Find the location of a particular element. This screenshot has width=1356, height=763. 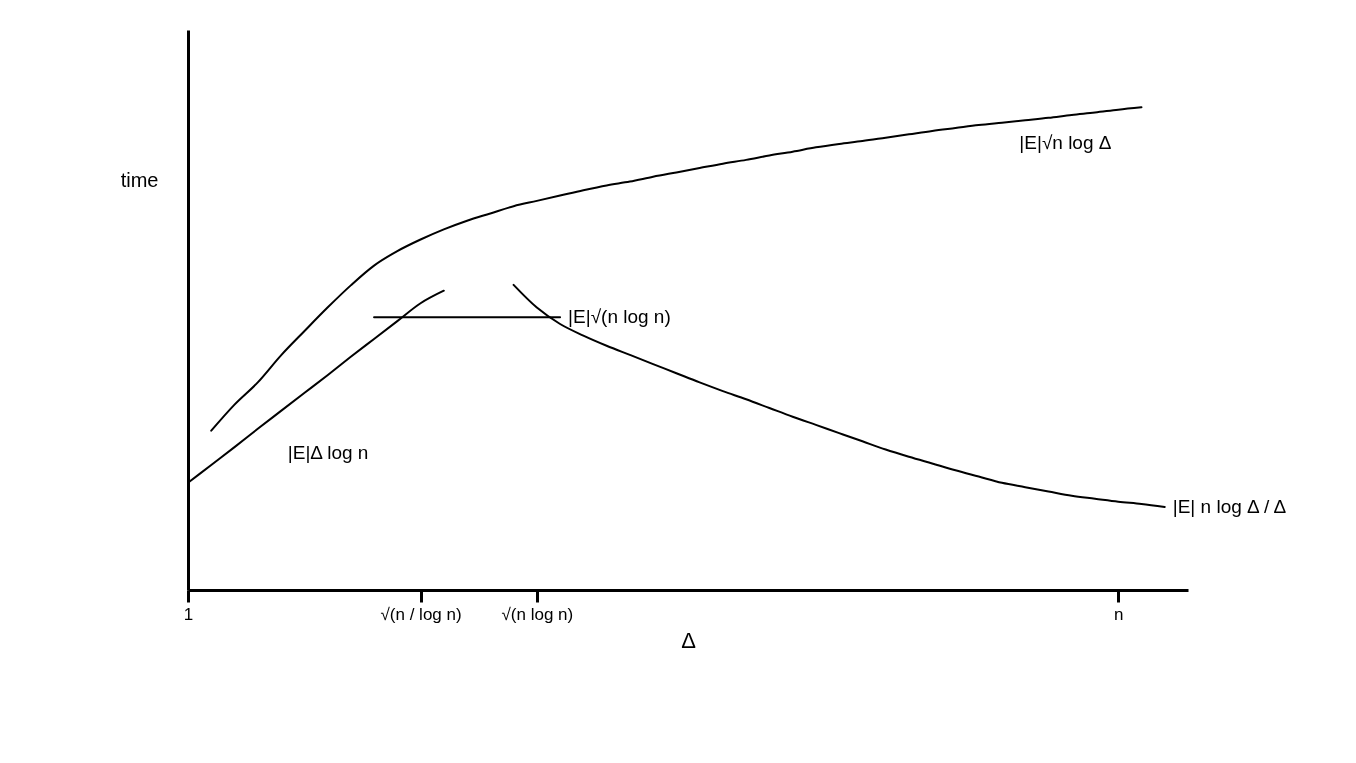

series-label: |E|√(n log n) is located at coordinates (619, 317).